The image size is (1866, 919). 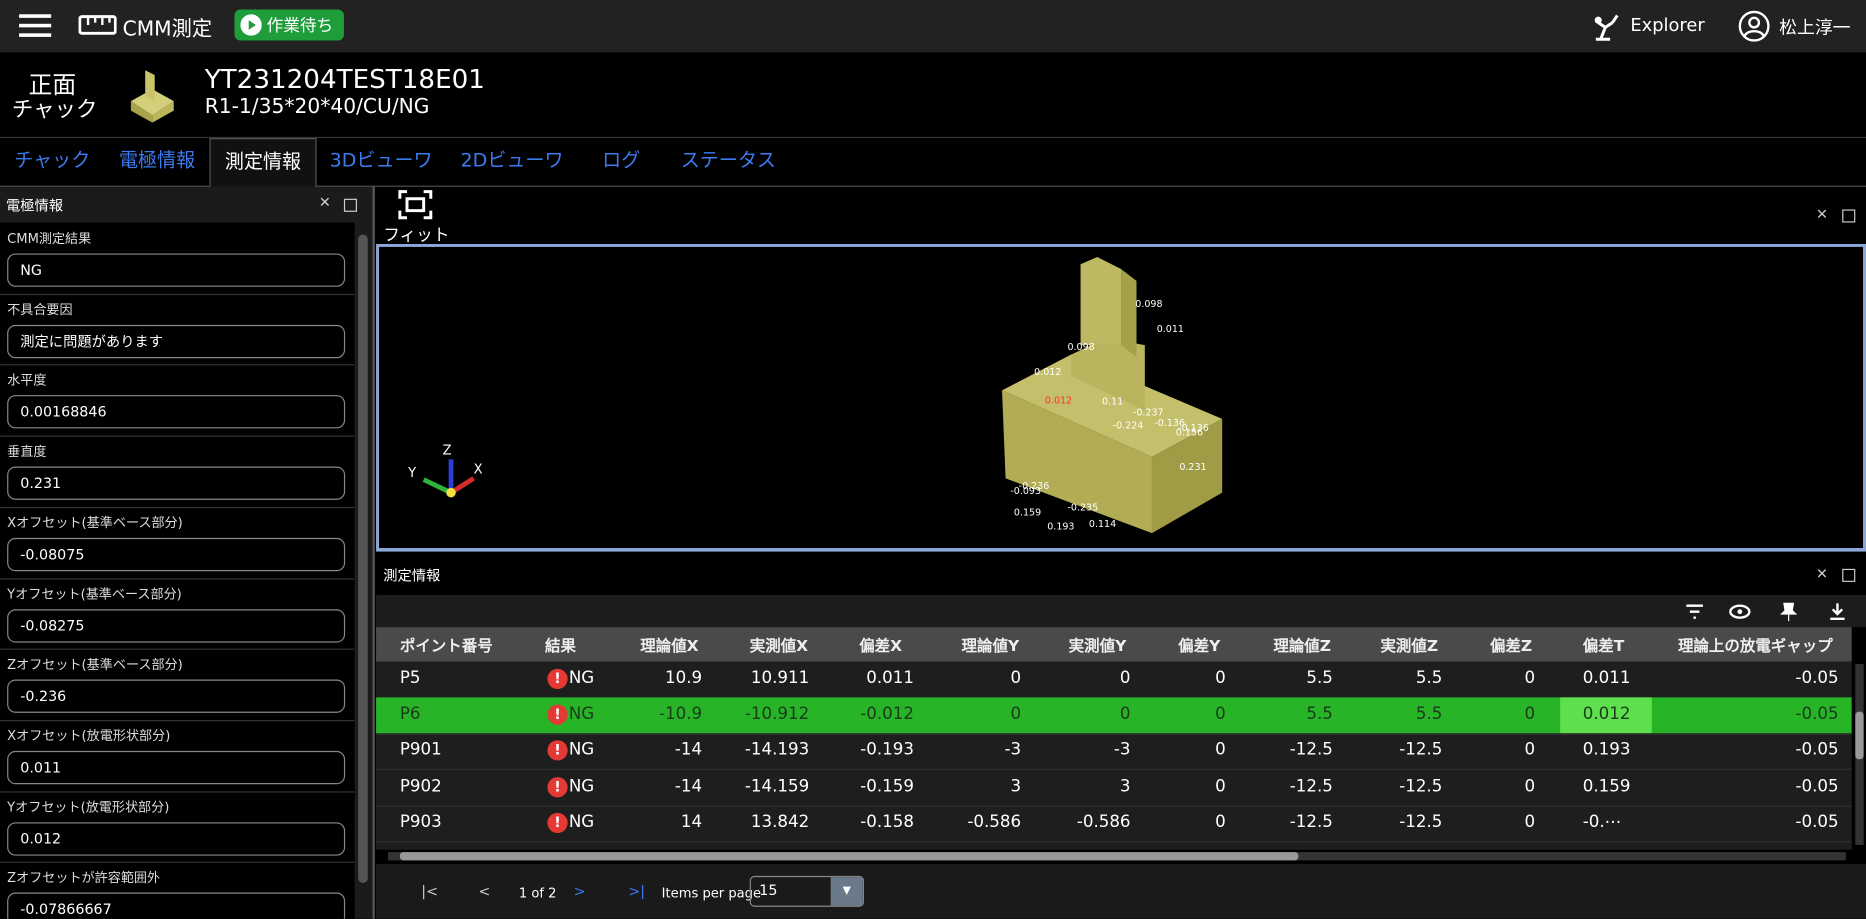 What do you see at coordinates (537, 893) in the screenshot?
I see `page-range: 1 of 2` at bounding box center [537, 893].